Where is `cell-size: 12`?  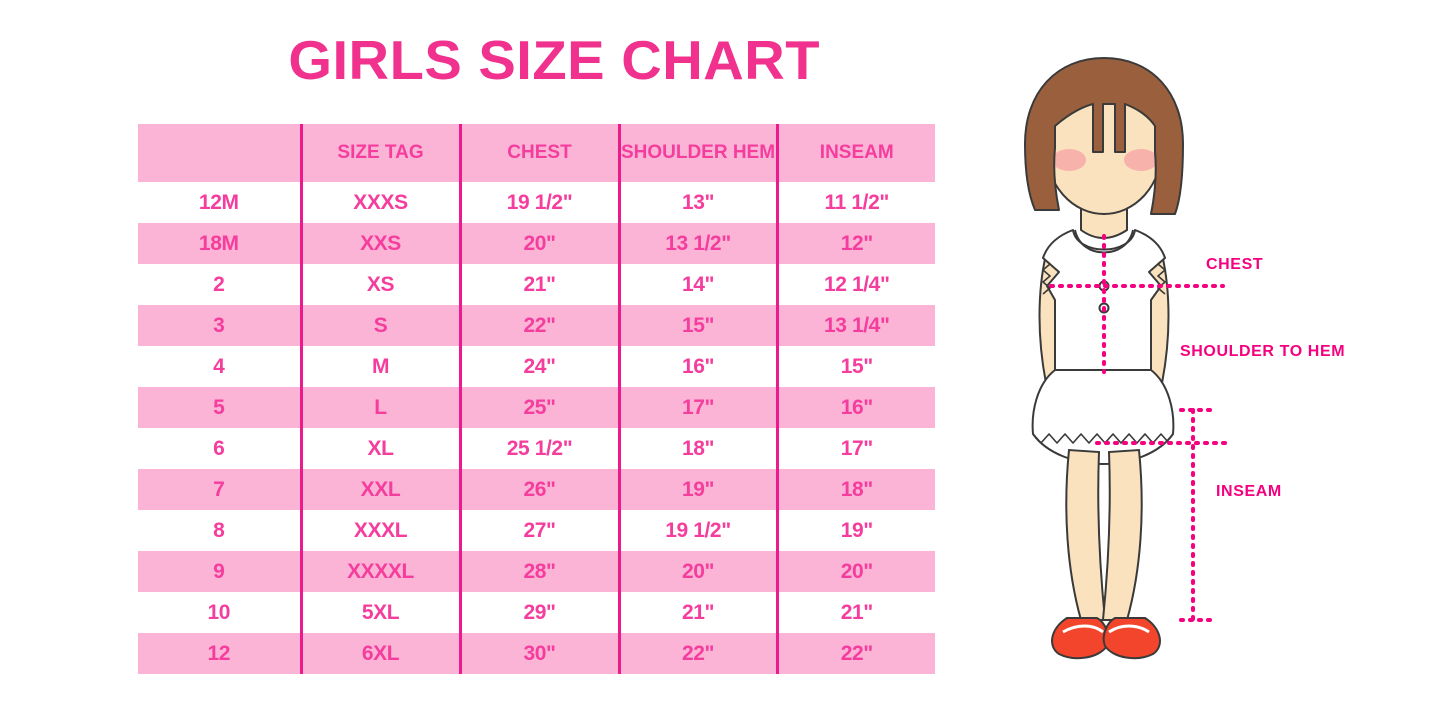 cell-size: 12 is located at coordinates (220, 653).